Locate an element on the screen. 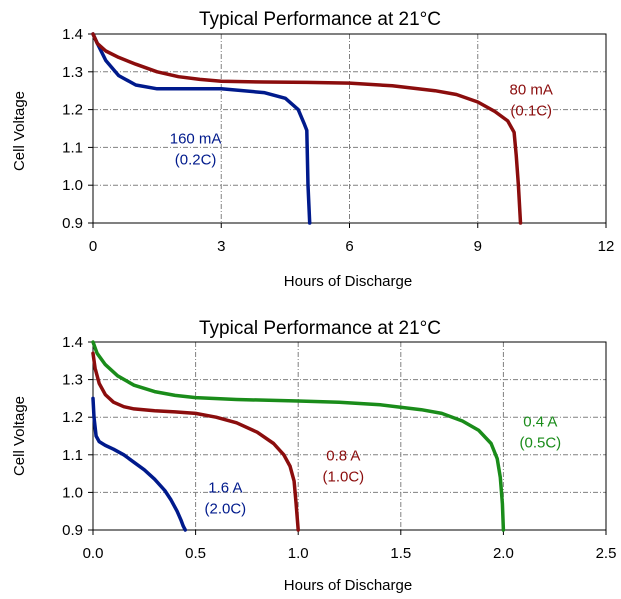  series-label: 1.6 A (2.0C) is located at coordinates (226, 498).